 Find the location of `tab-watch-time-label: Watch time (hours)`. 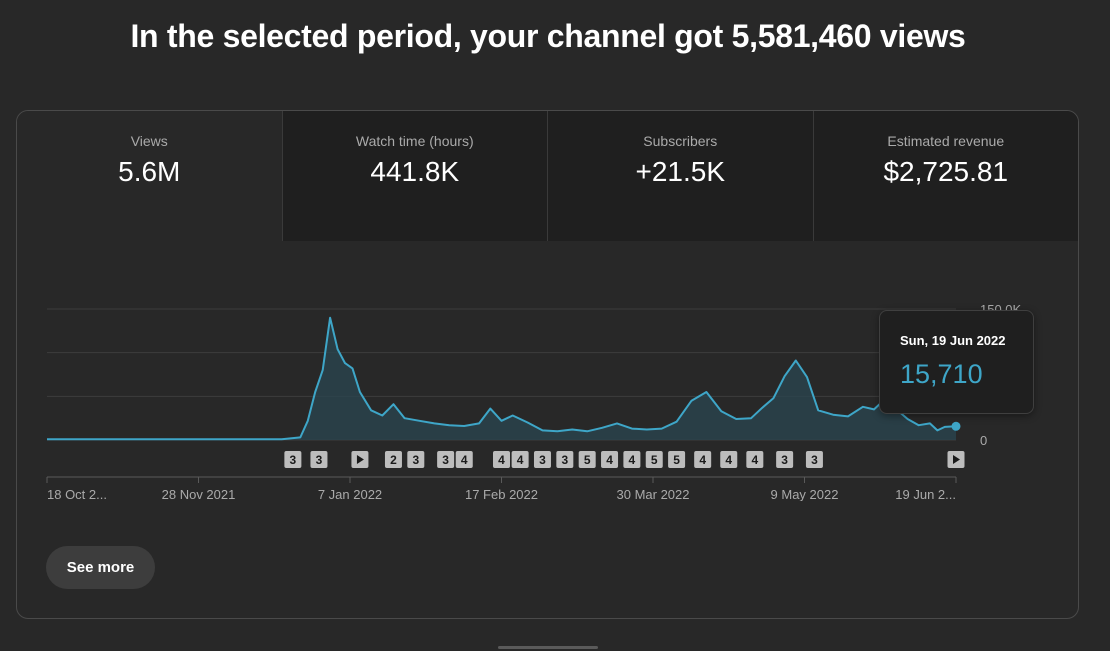

tab-watch-time-label: Watch time (hours) is located at coordinates (414, 141).